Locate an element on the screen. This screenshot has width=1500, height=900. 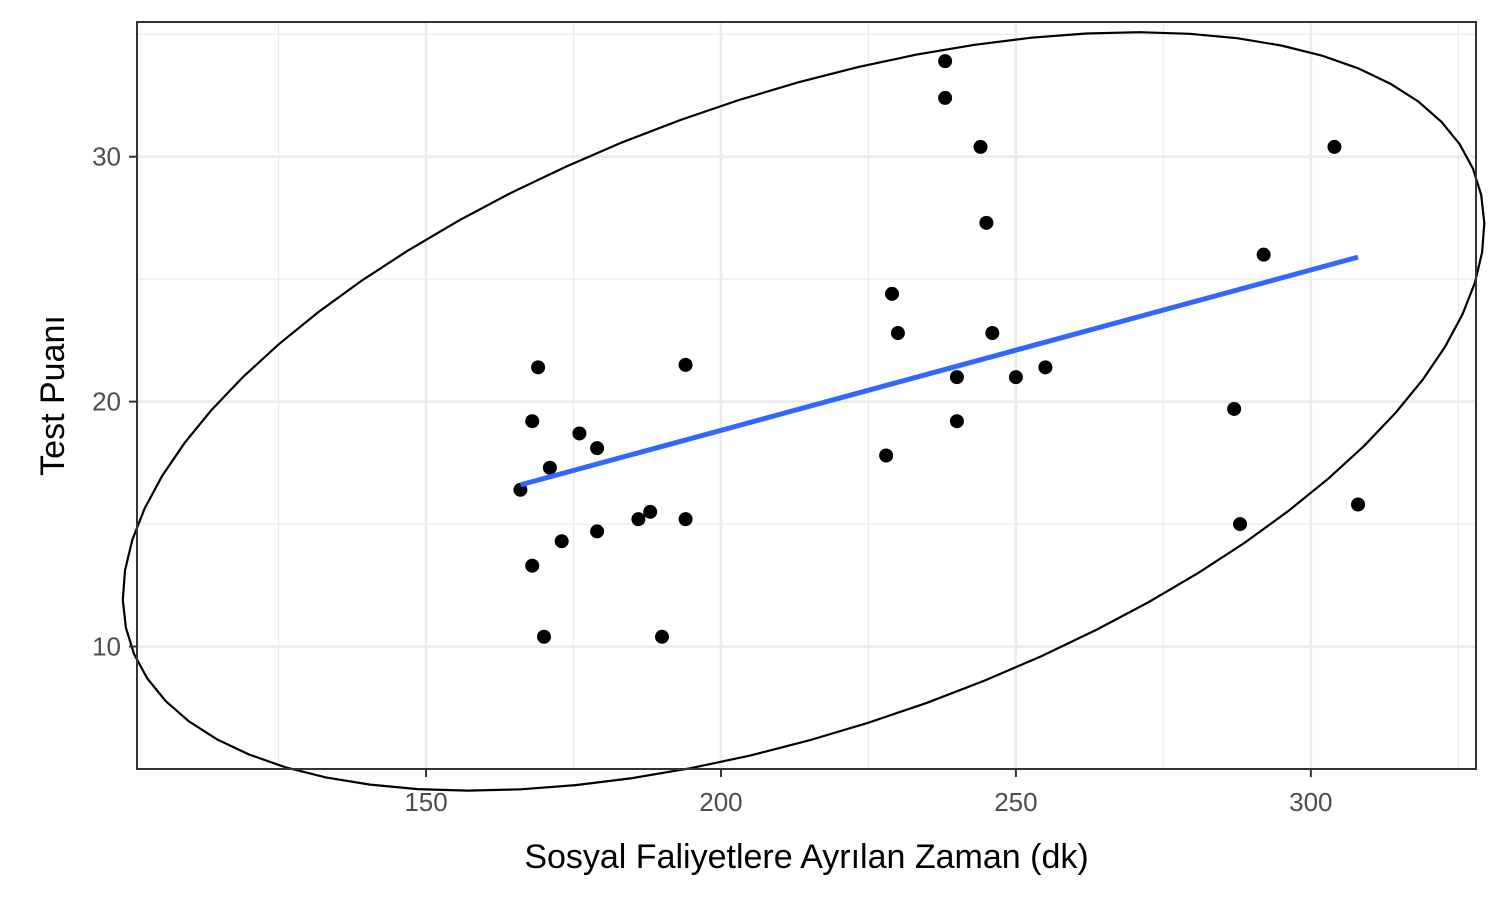
x-tick-label: 300 is located at coordinates (1310, 802).